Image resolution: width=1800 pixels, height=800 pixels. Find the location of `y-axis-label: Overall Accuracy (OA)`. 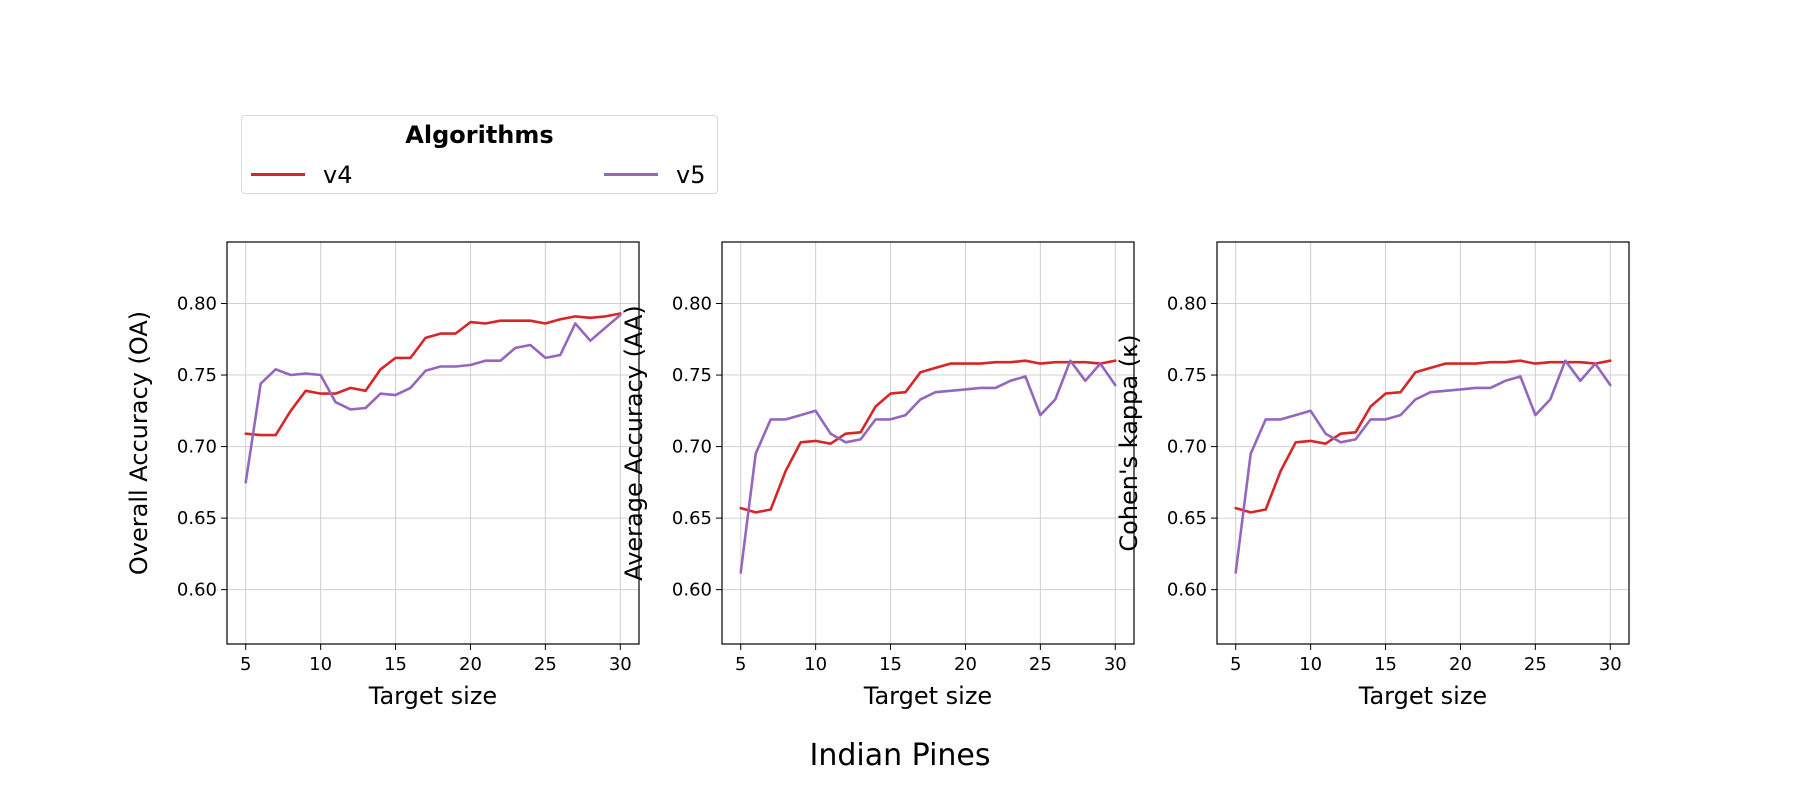

y-axis-label: Overall Accuracy (OA) is located at coordinates (139, 443).